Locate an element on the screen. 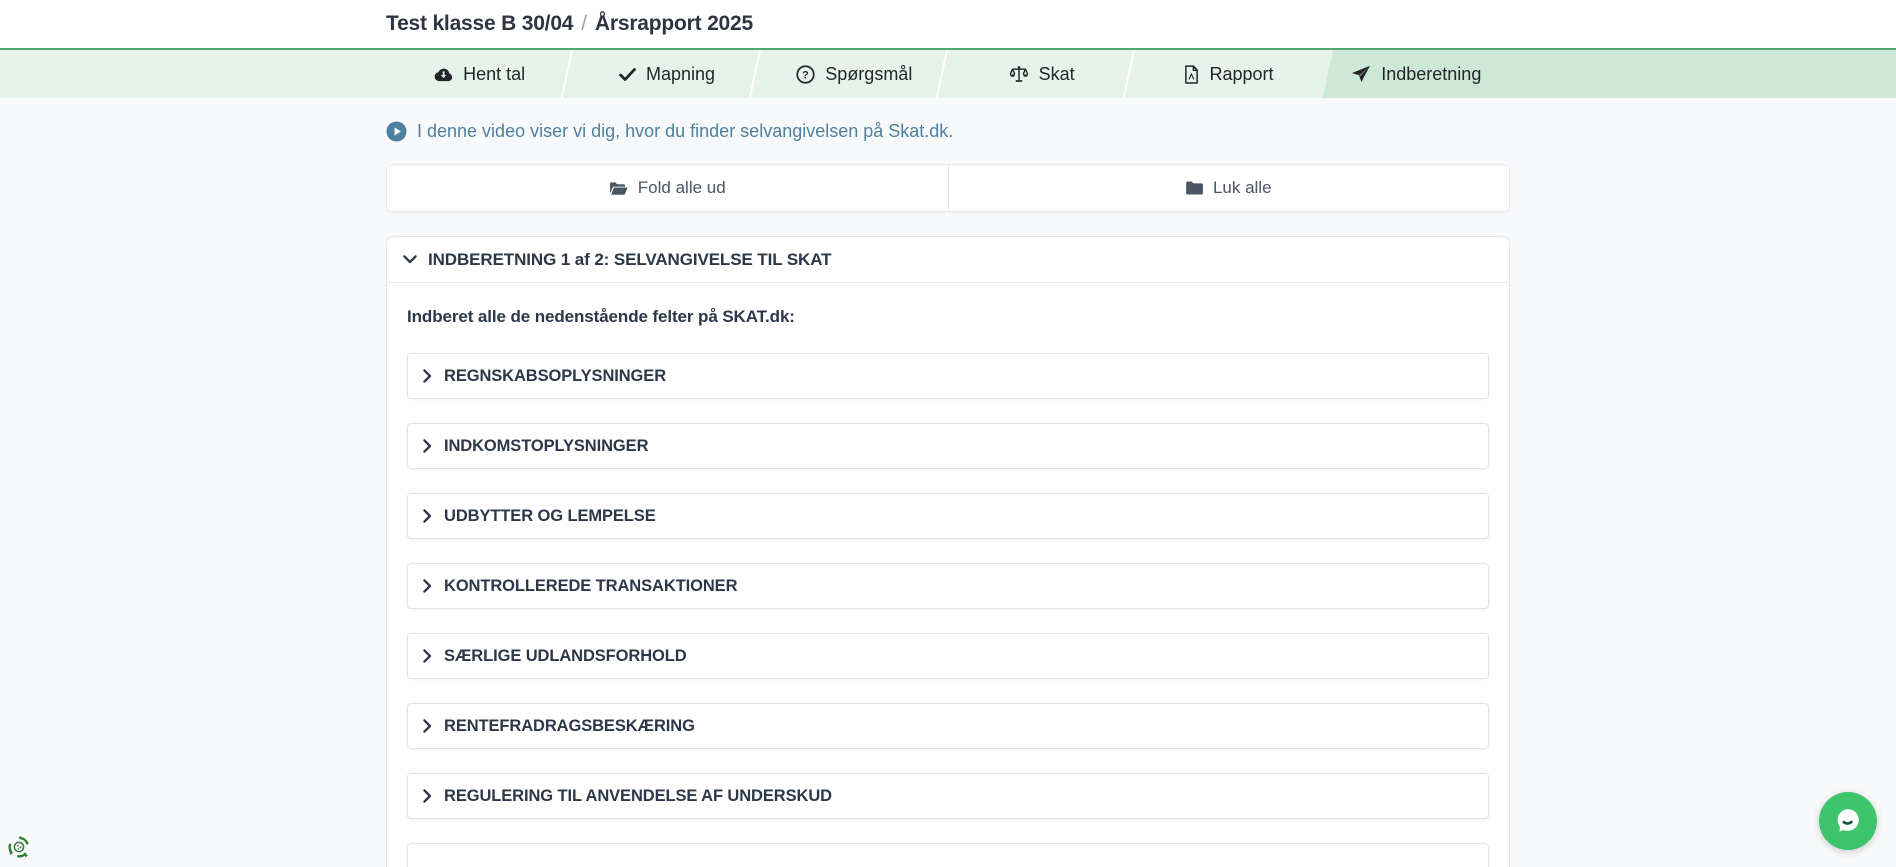  tab-label: Hent tal is located at coordinates (494, 73).